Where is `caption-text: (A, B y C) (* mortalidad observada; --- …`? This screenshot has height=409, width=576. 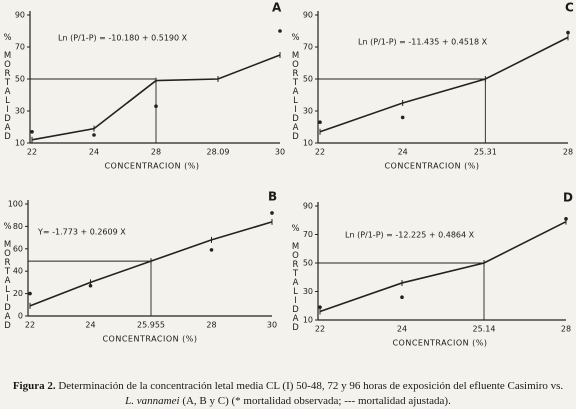 caption-text: (A, B y C) (* mortalidad observada; --- … is located at coordinates (316, 401).